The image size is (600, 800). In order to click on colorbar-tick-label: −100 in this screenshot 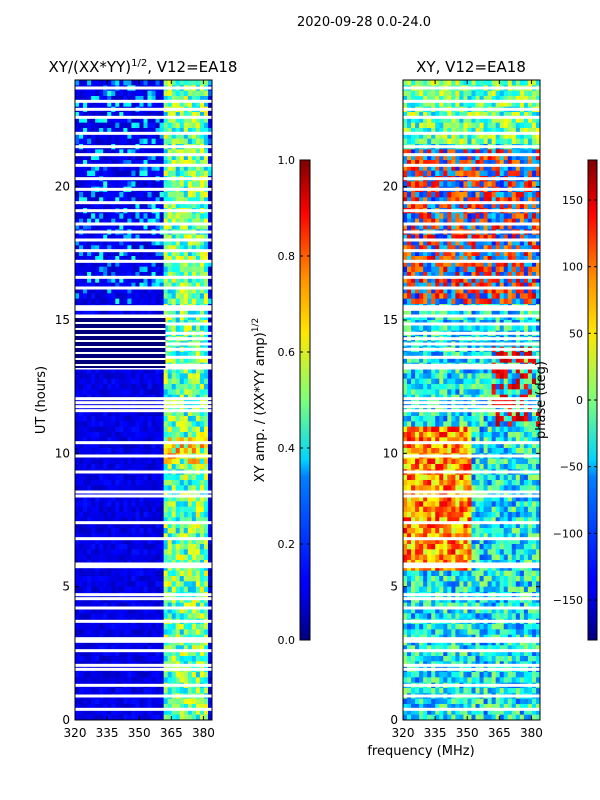, I will do `click(568, 533)`.